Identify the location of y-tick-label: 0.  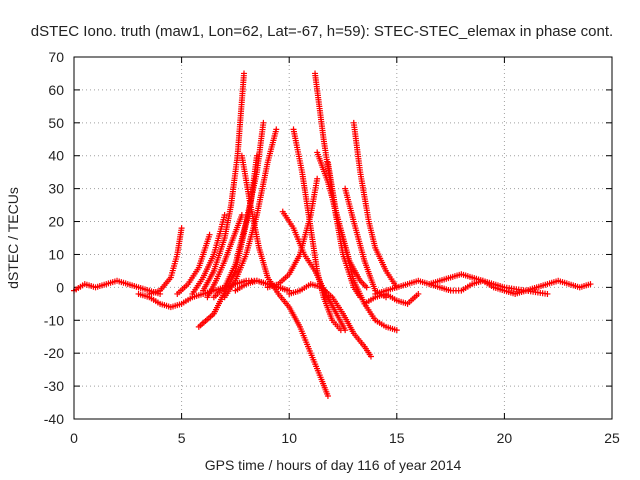
(60, 287).